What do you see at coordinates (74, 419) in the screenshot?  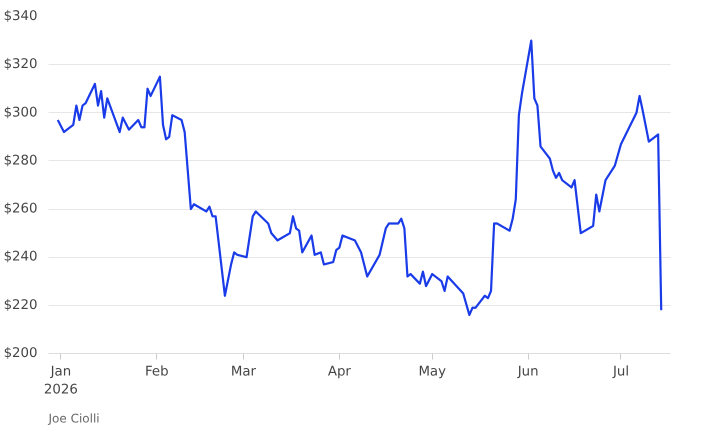 I see `text: Joe Ciolli` at bounding box center [74, 419].